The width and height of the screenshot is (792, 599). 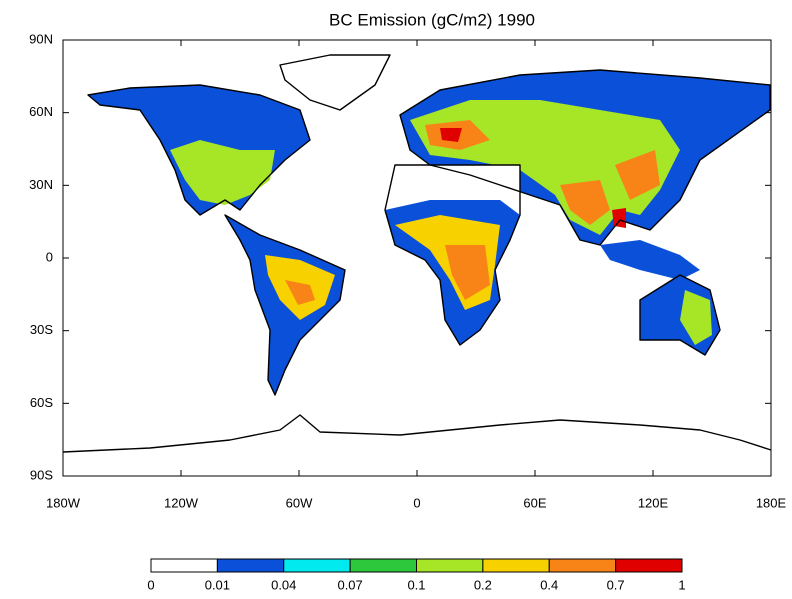 What do you see at coordinates (696, 317) in the screenshot?
I see `australia-core` at bounding box center [696, 317].